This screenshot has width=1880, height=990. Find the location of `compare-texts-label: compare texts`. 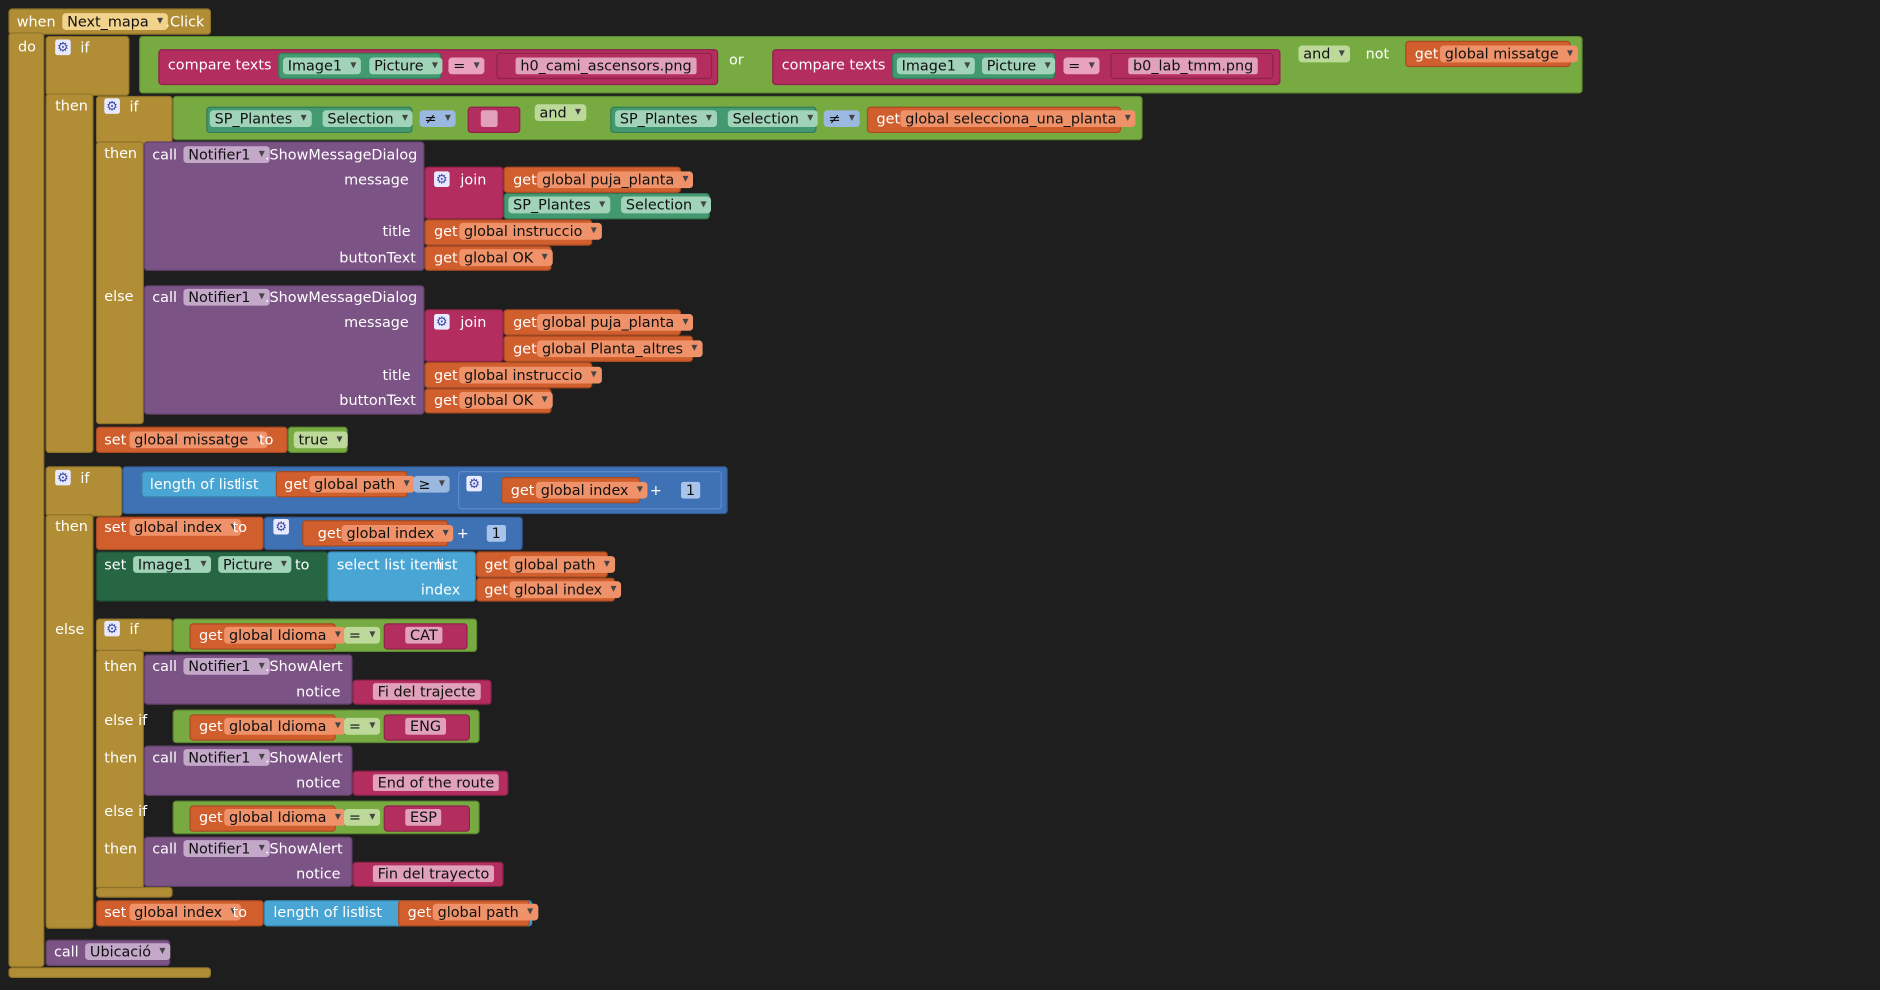

compare-texts-label: compare texts is located at coordinates (219, 65).